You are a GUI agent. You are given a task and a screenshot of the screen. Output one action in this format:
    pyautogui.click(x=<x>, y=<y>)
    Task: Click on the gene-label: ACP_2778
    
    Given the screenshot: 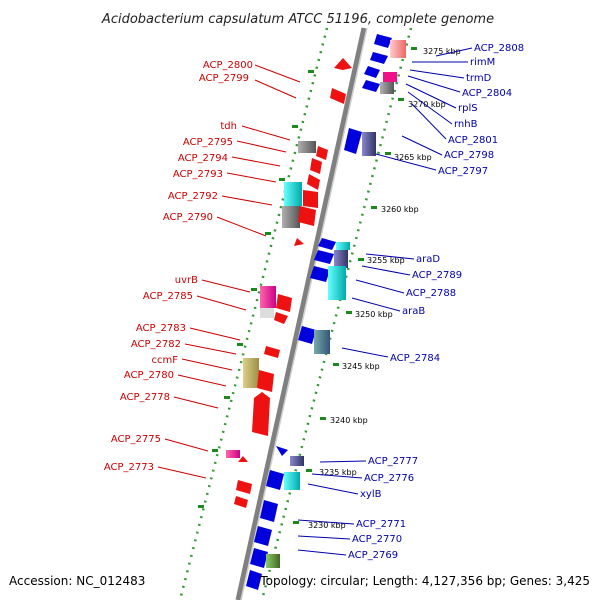 What is the action you would take?
    pyautogui.click(x=145, y=397)
    